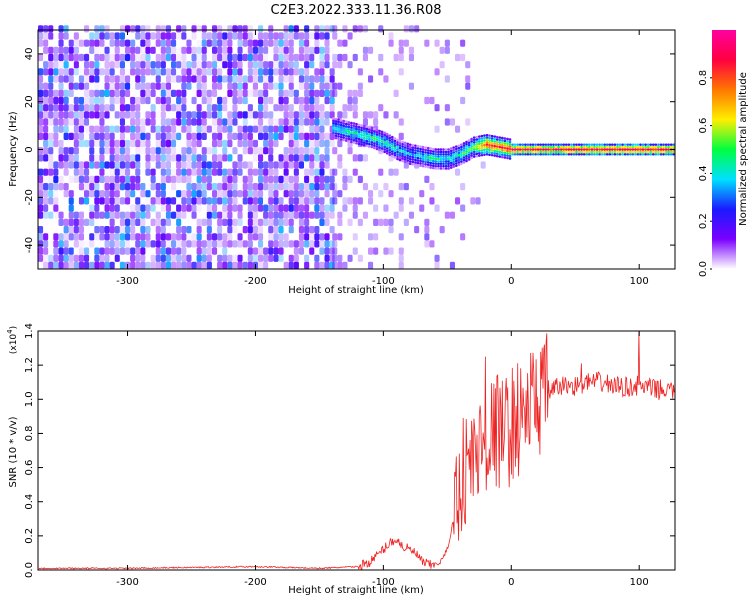  I want to click on x-tick-label: -100, so click(383, 281).